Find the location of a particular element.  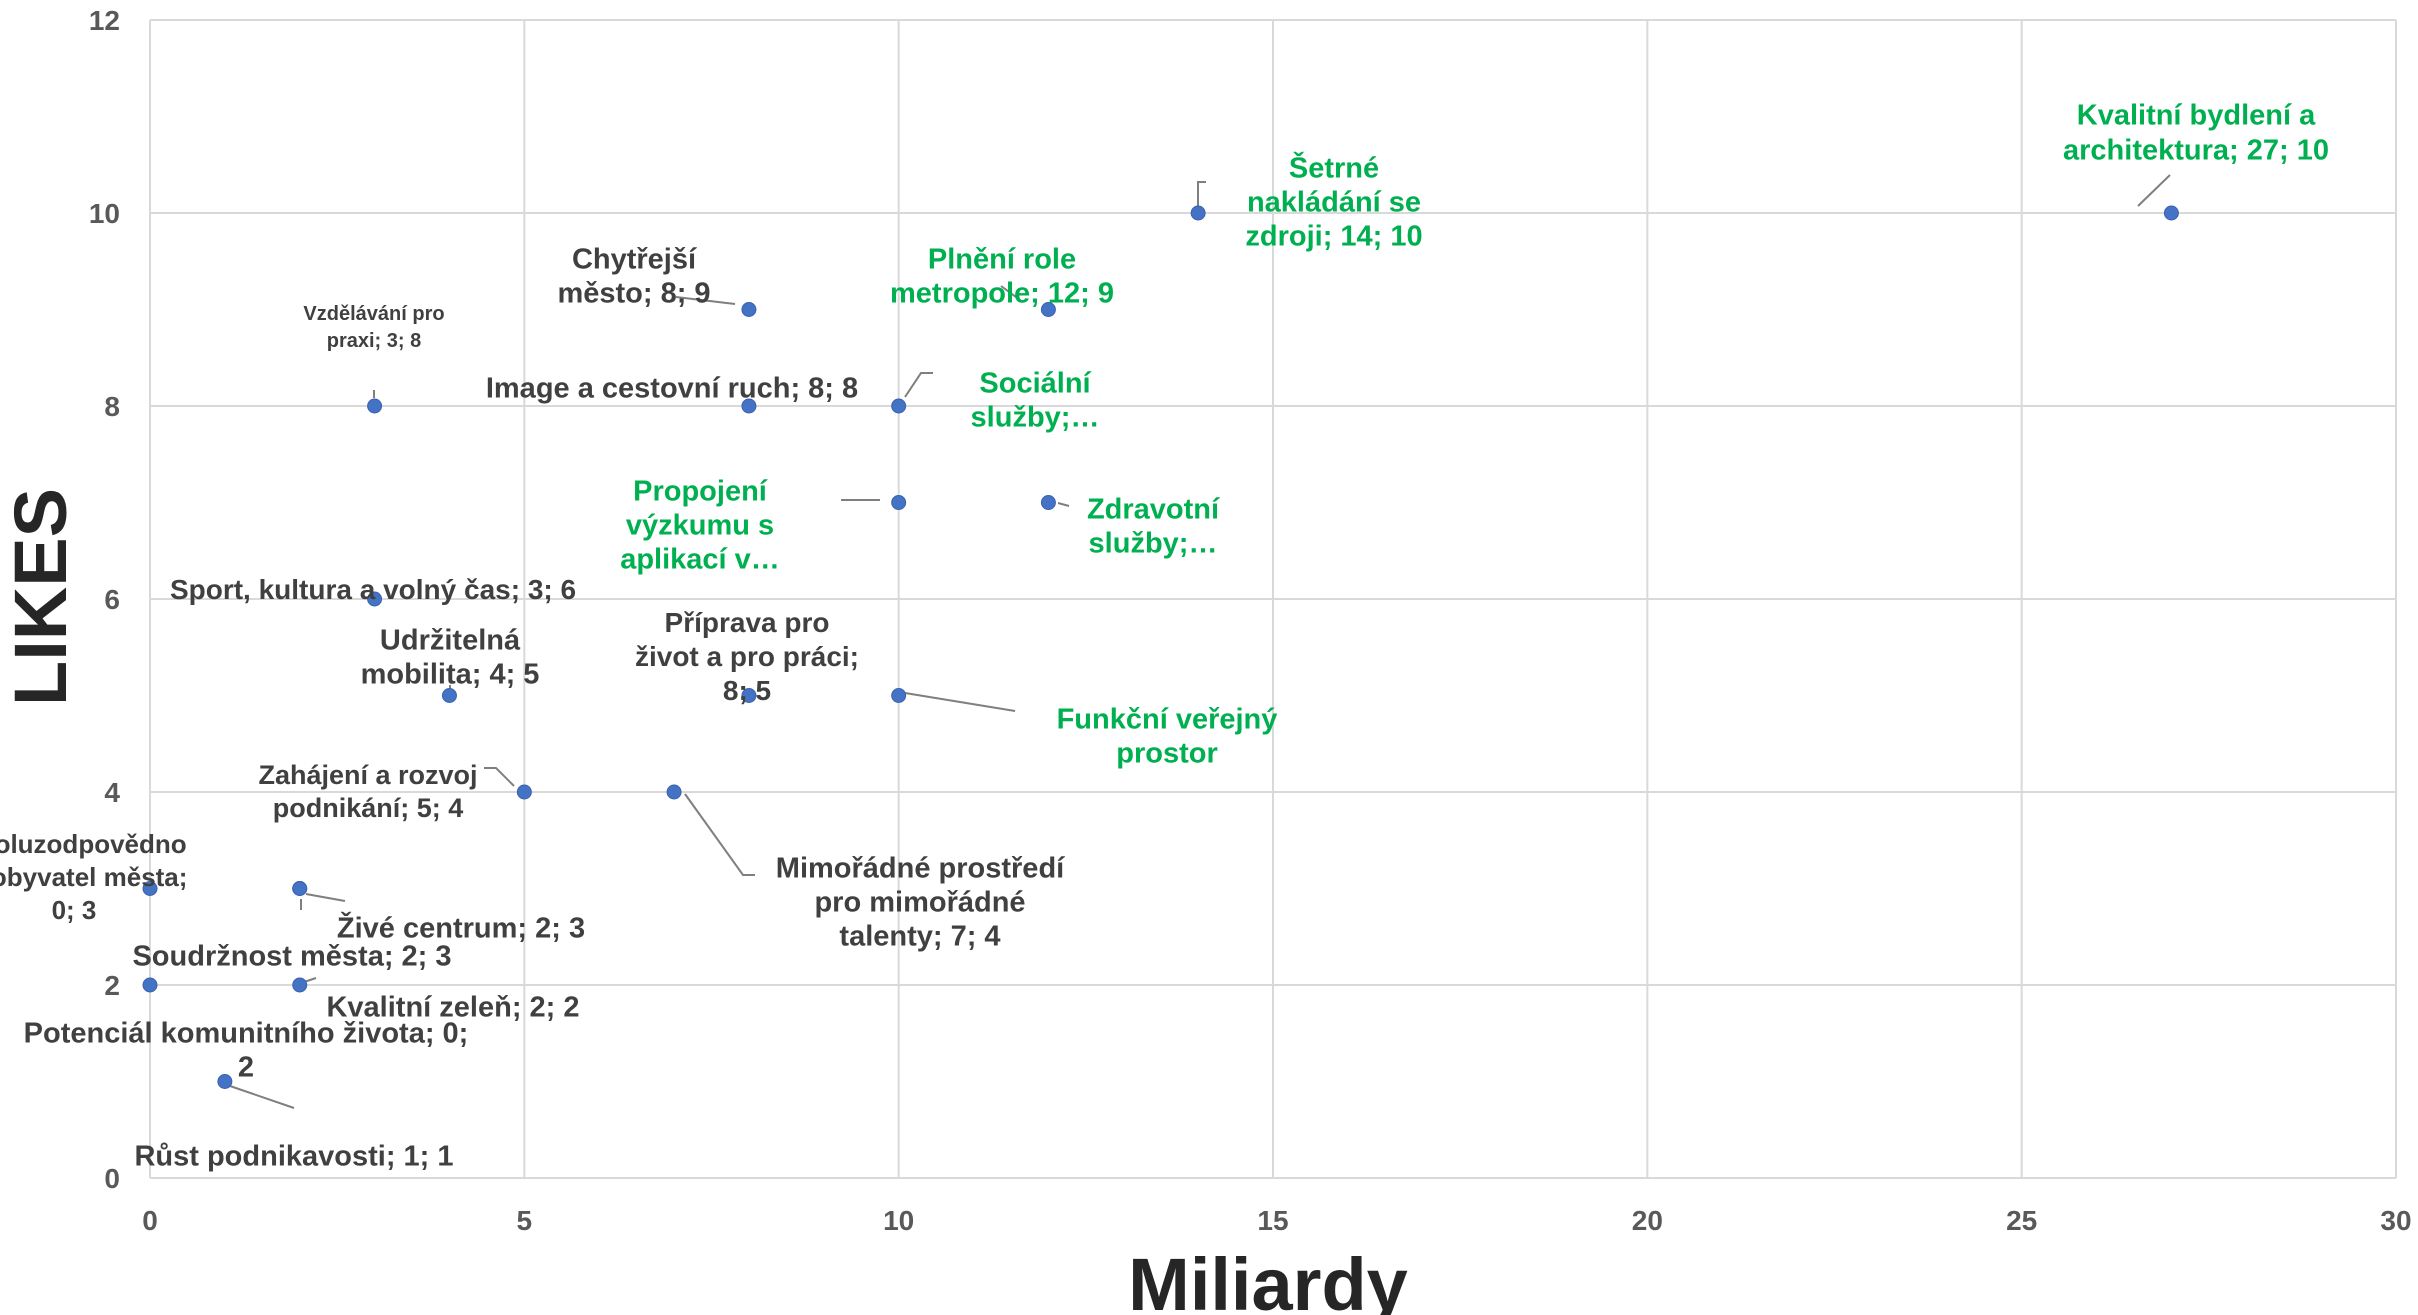

data-label: Zdravotní is located at coordinates (1153, 510).